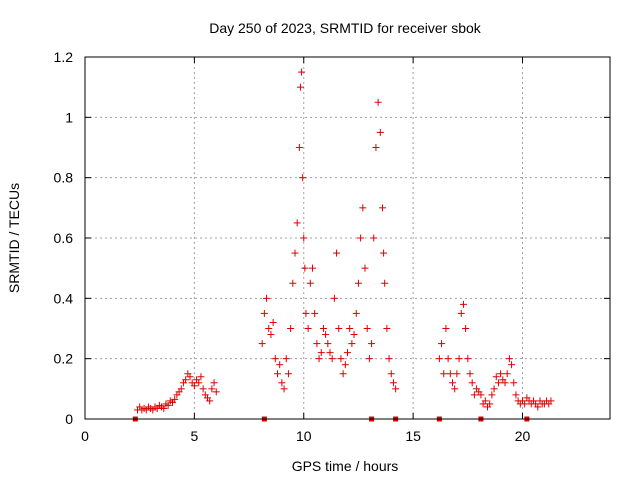 This screenshot has height=480, width=640. What do you see at coordinates (64, 238) in the screenshot?
I see `y-tick-label: 0.6` at bounding box center [64, 238].